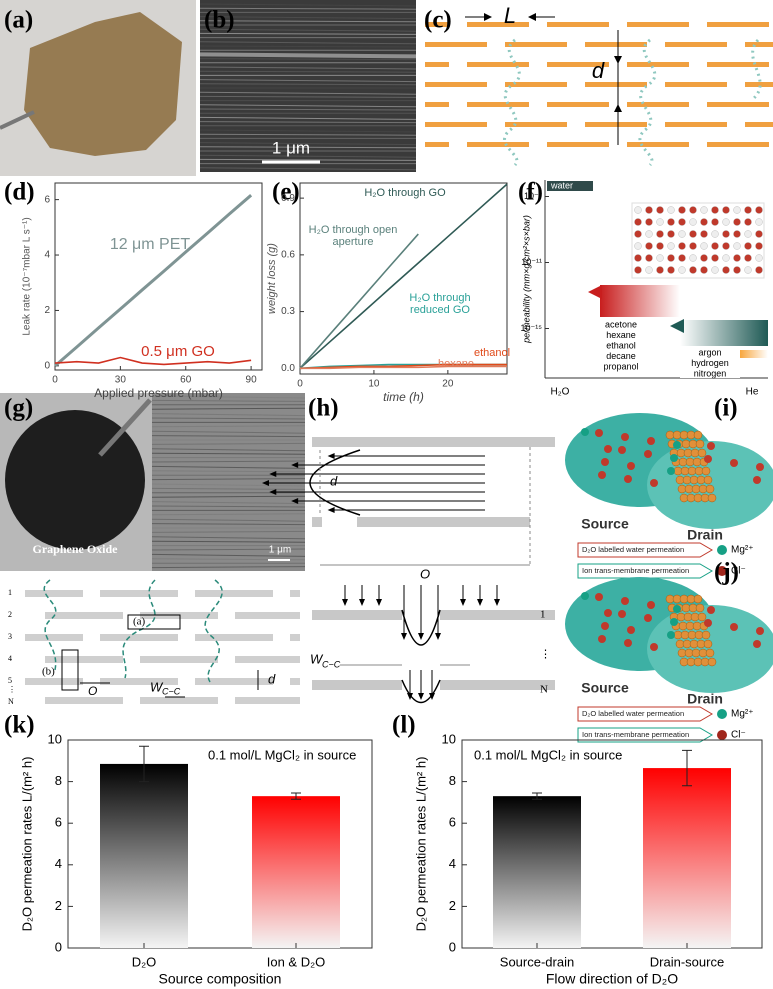  Describe the element at coordinates (526, 279) in the screenshot. I see `label: permeability (mm×g/cm²×s×bar)` at that location.